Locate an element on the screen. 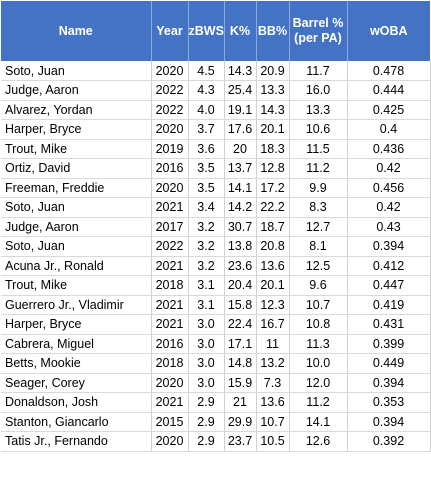  cell-bb-pct: 14.3 is located at coordinates (273, 110).